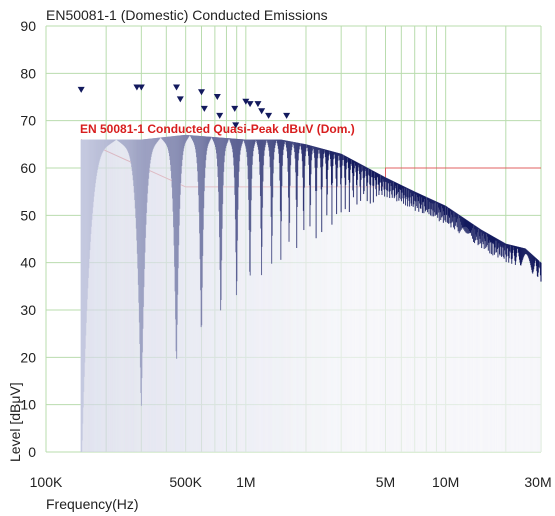 This screenshot has height=516, width=555. What do you see at coordinates (32, 452) in the screenshot?
I see `y-tick-label: 0` at bounding box center [32, 452].